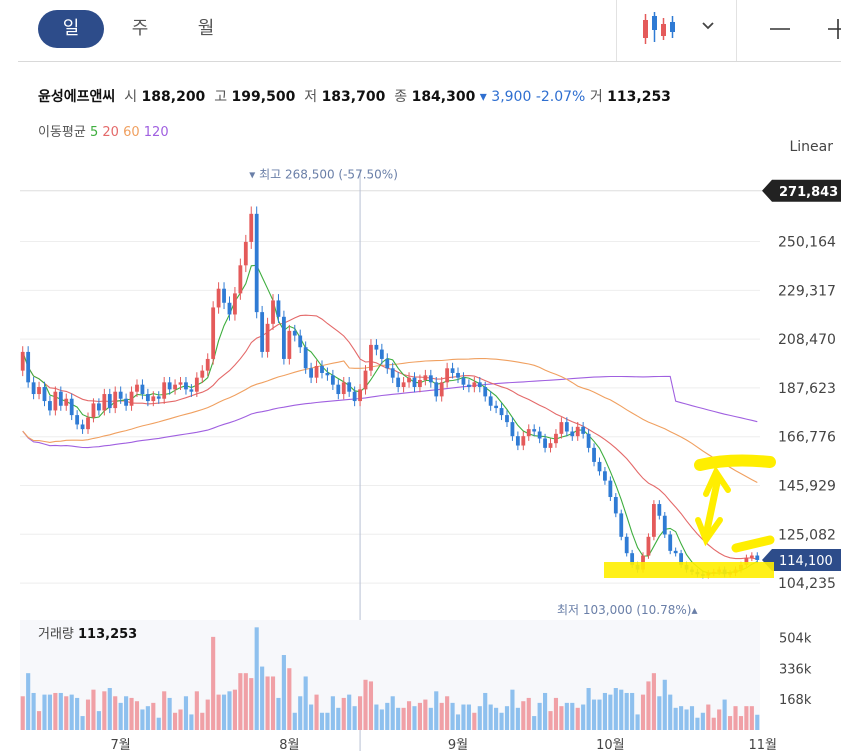 This screenshot has width=841, height=751. I want to click on volume-label: 거래량 113,253, so click(87, 634).